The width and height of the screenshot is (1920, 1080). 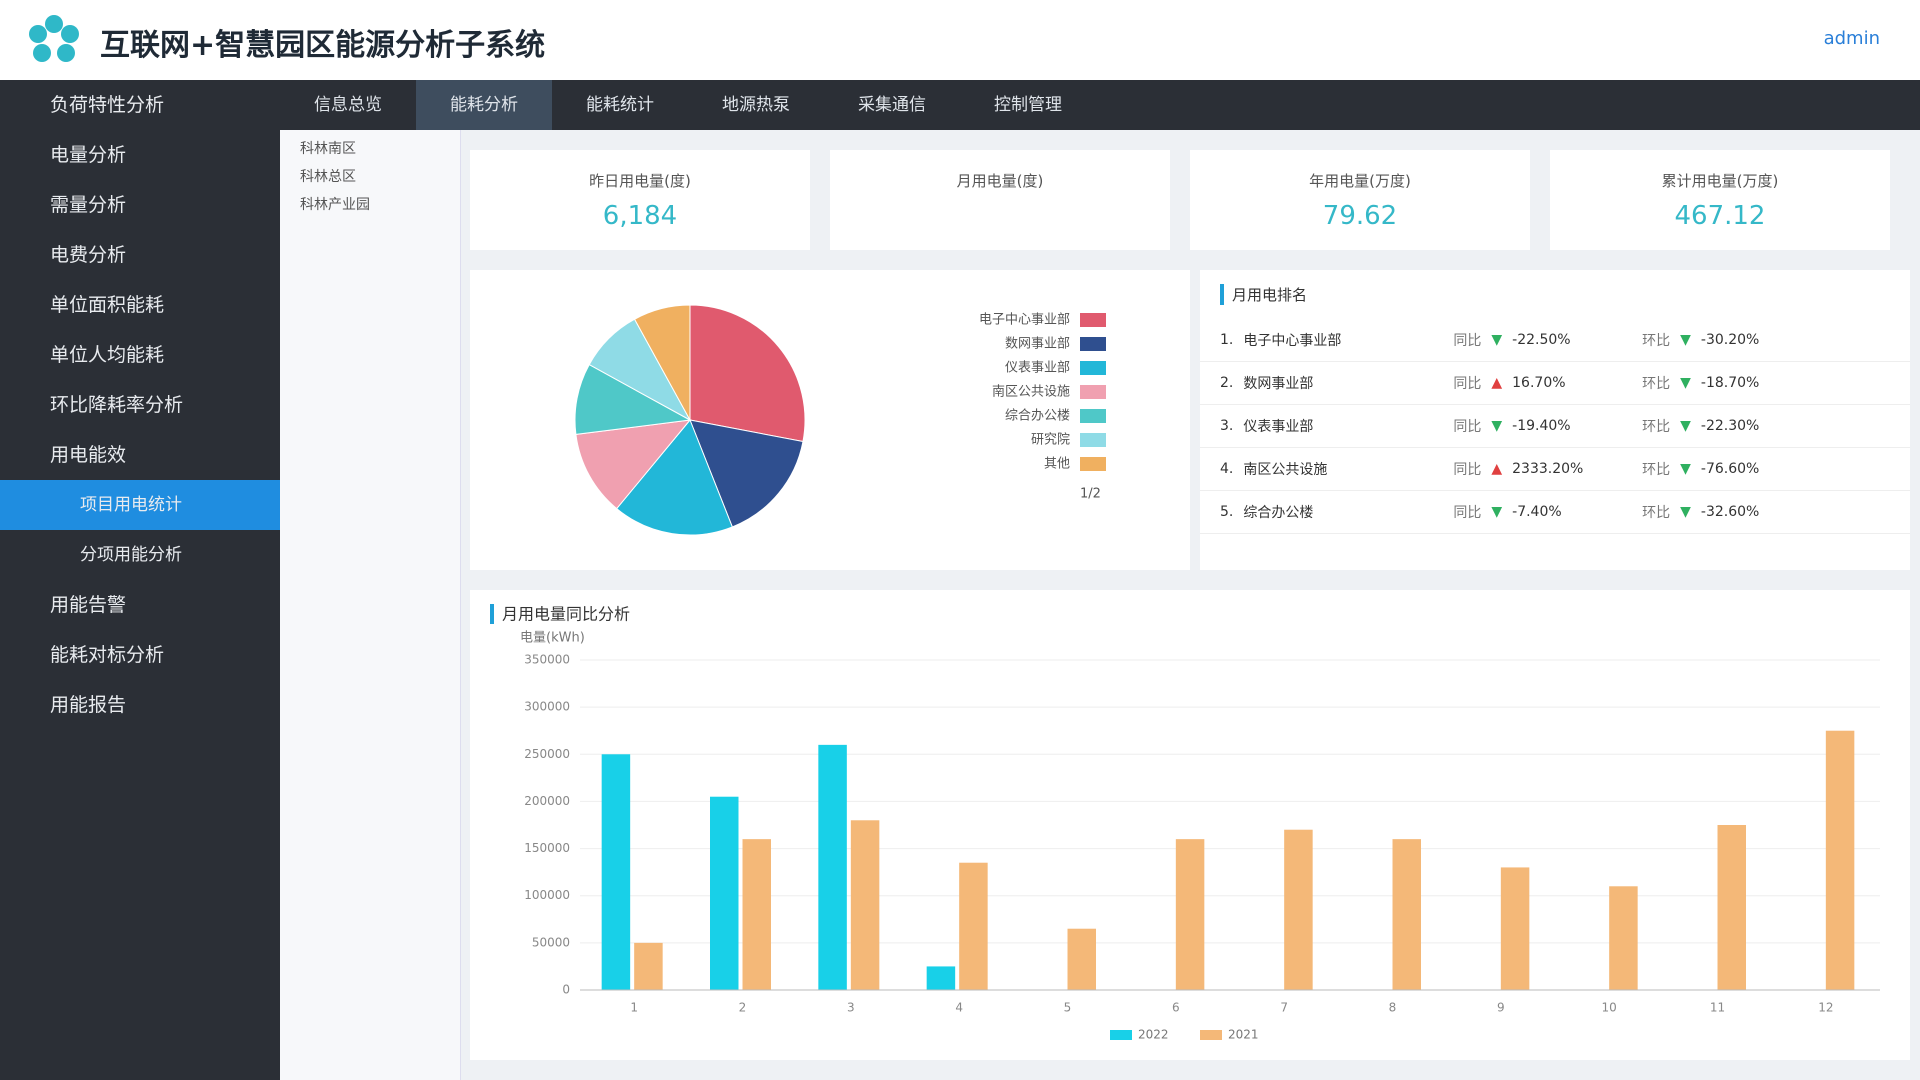 What do you see at coordinates (1539, 383) in the screenshot?
I see `compare-value: 16.70%` at bounding box center [1539, 383].